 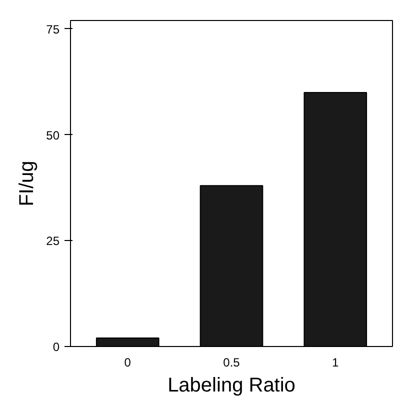 I want to click on x-tick-label: 0, so click(x=128, y=363).